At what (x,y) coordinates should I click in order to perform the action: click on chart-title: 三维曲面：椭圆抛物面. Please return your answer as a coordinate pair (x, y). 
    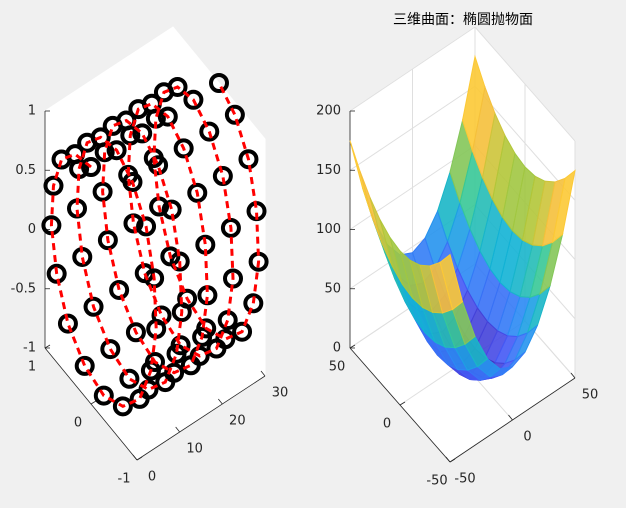
    Looking at the image, I should click on (463, 20).